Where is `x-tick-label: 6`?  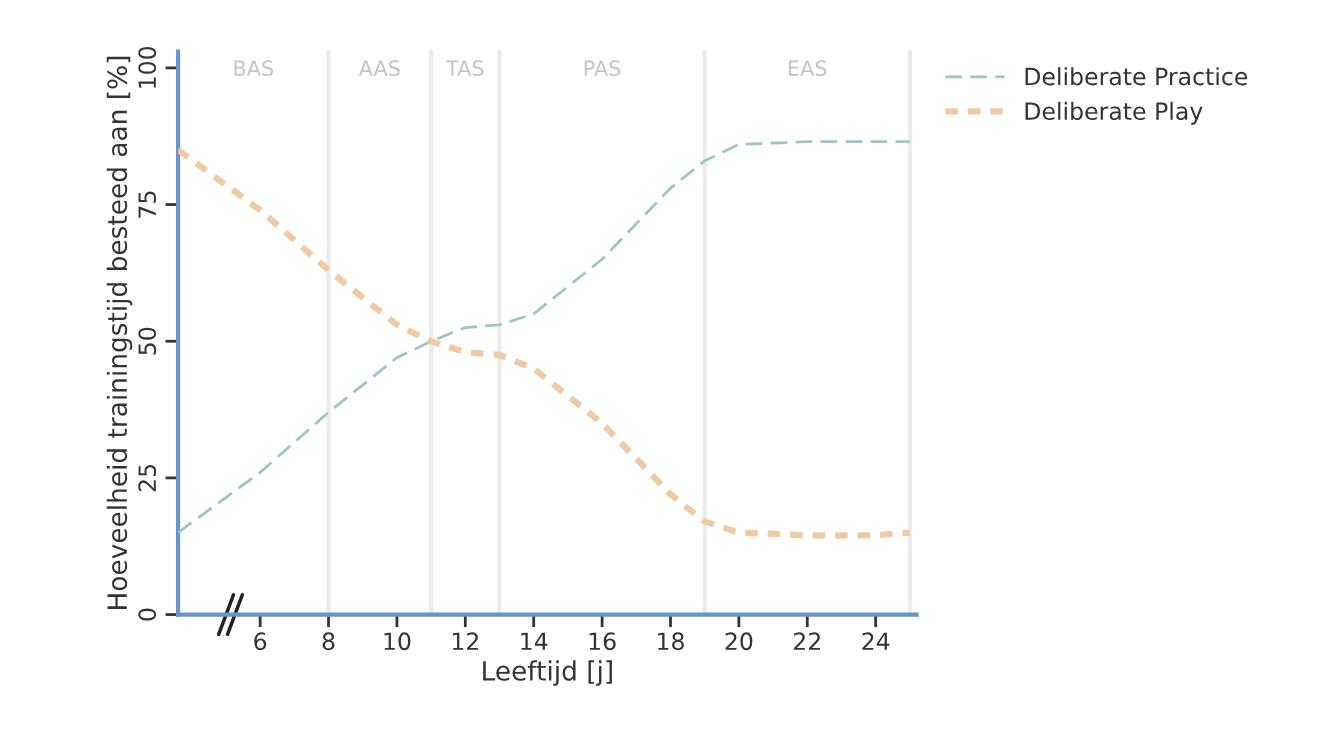
x-tick-label: 6 is located at coordinates (260, 641).